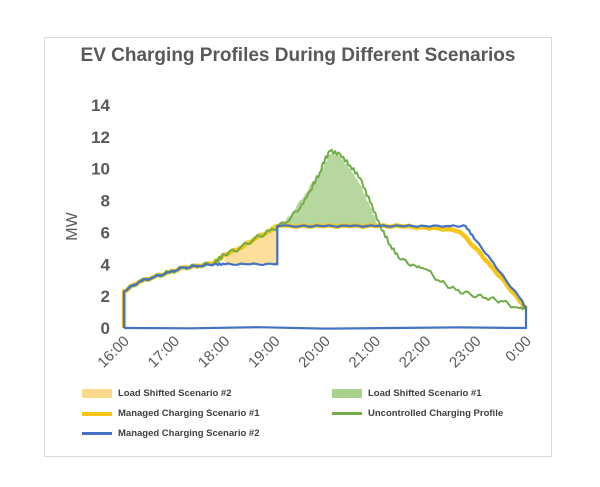  Describe the element at coordinates (100, 217) in the screenshot. I see `y-axis-ticks: 0 2 4 6 8 10 12 14` at that location.